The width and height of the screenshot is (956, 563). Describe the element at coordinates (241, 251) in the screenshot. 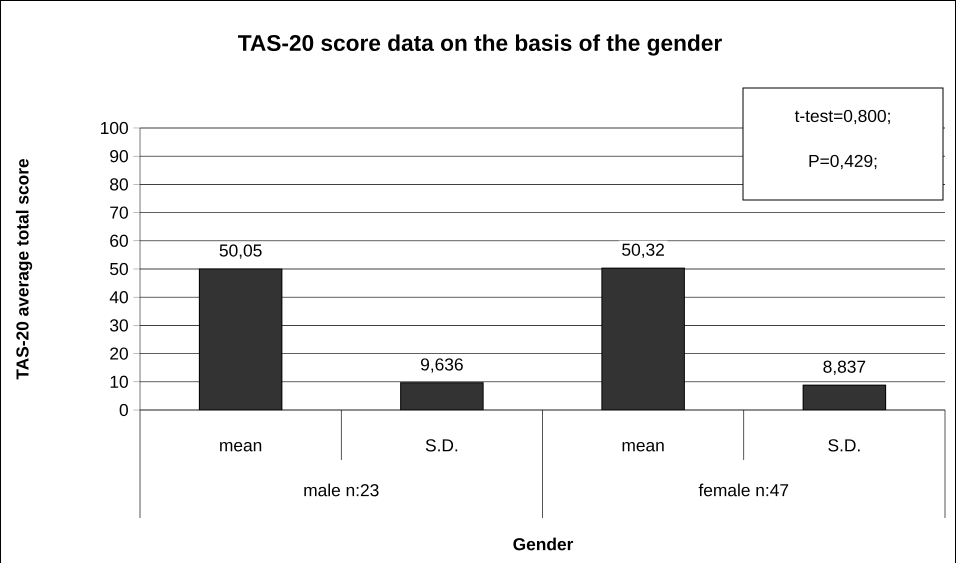

I see `data-label: 50,05` at that location.